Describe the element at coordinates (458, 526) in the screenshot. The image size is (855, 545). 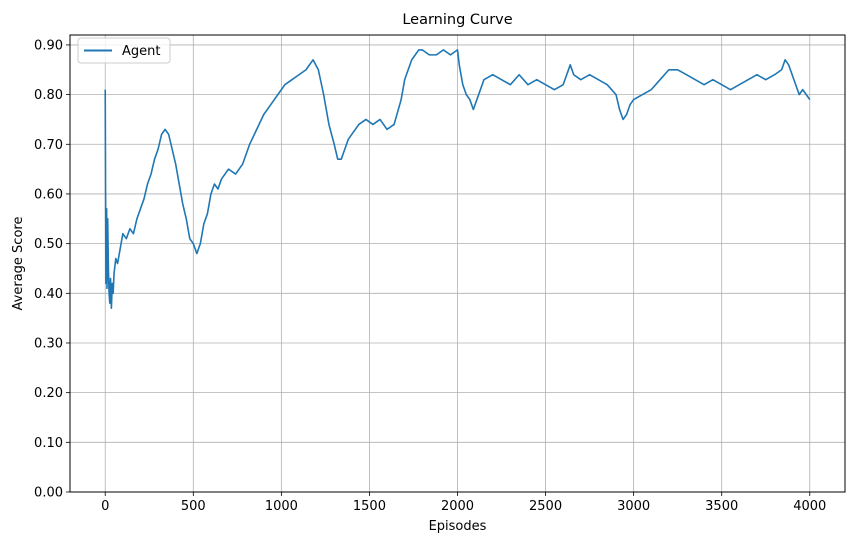
I see `x-axis-title: Episodes` at that location.